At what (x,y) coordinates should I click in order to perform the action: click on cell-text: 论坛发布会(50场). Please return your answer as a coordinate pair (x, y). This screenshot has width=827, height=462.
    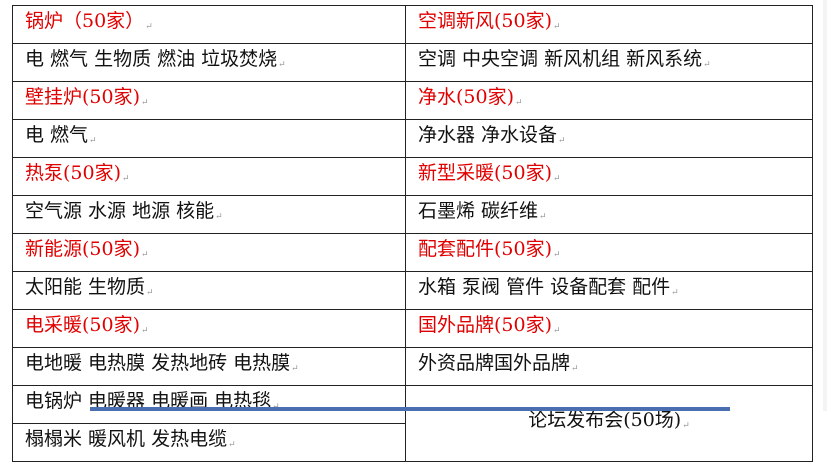
    Looking at the image, I should click on (605, 420).